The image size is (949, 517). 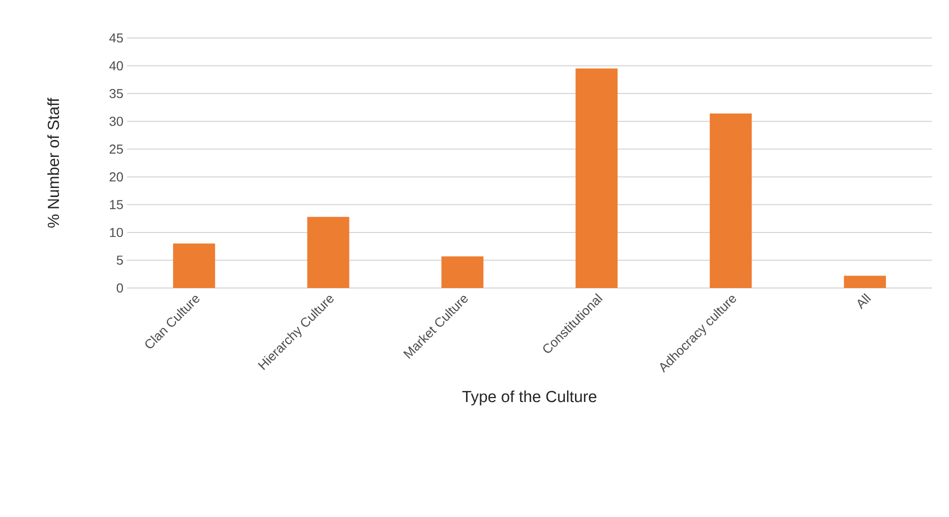 What do you see at coordinates (116, 177) in the screenshot?
I see `y-tick-label: 20` at bounding box center [116, 177].